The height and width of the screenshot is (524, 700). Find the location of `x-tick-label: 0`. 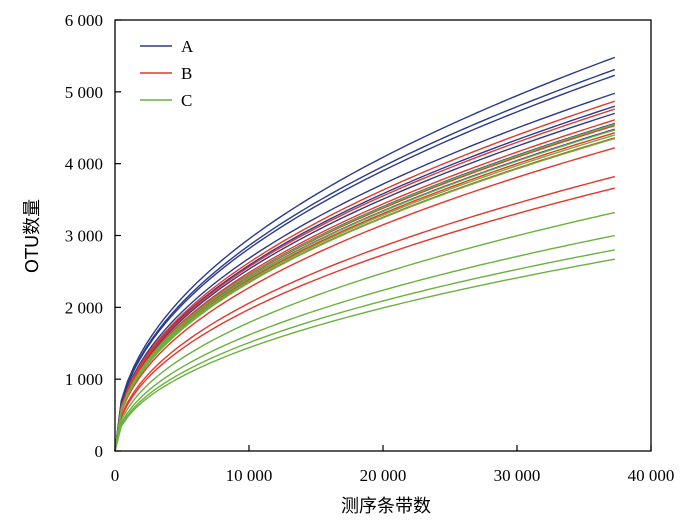

x-tick-label: 0 is located at coordinates (115, 475).